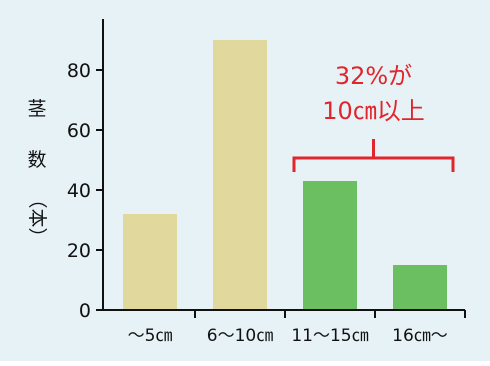 The image size is (490, 366). Describe the element at coordinates (288, 336) in the screenshot. I see `x-tick-labels: ～5㎝ 6～10㎝ 11～15㎝ 16㎝～` at that location.